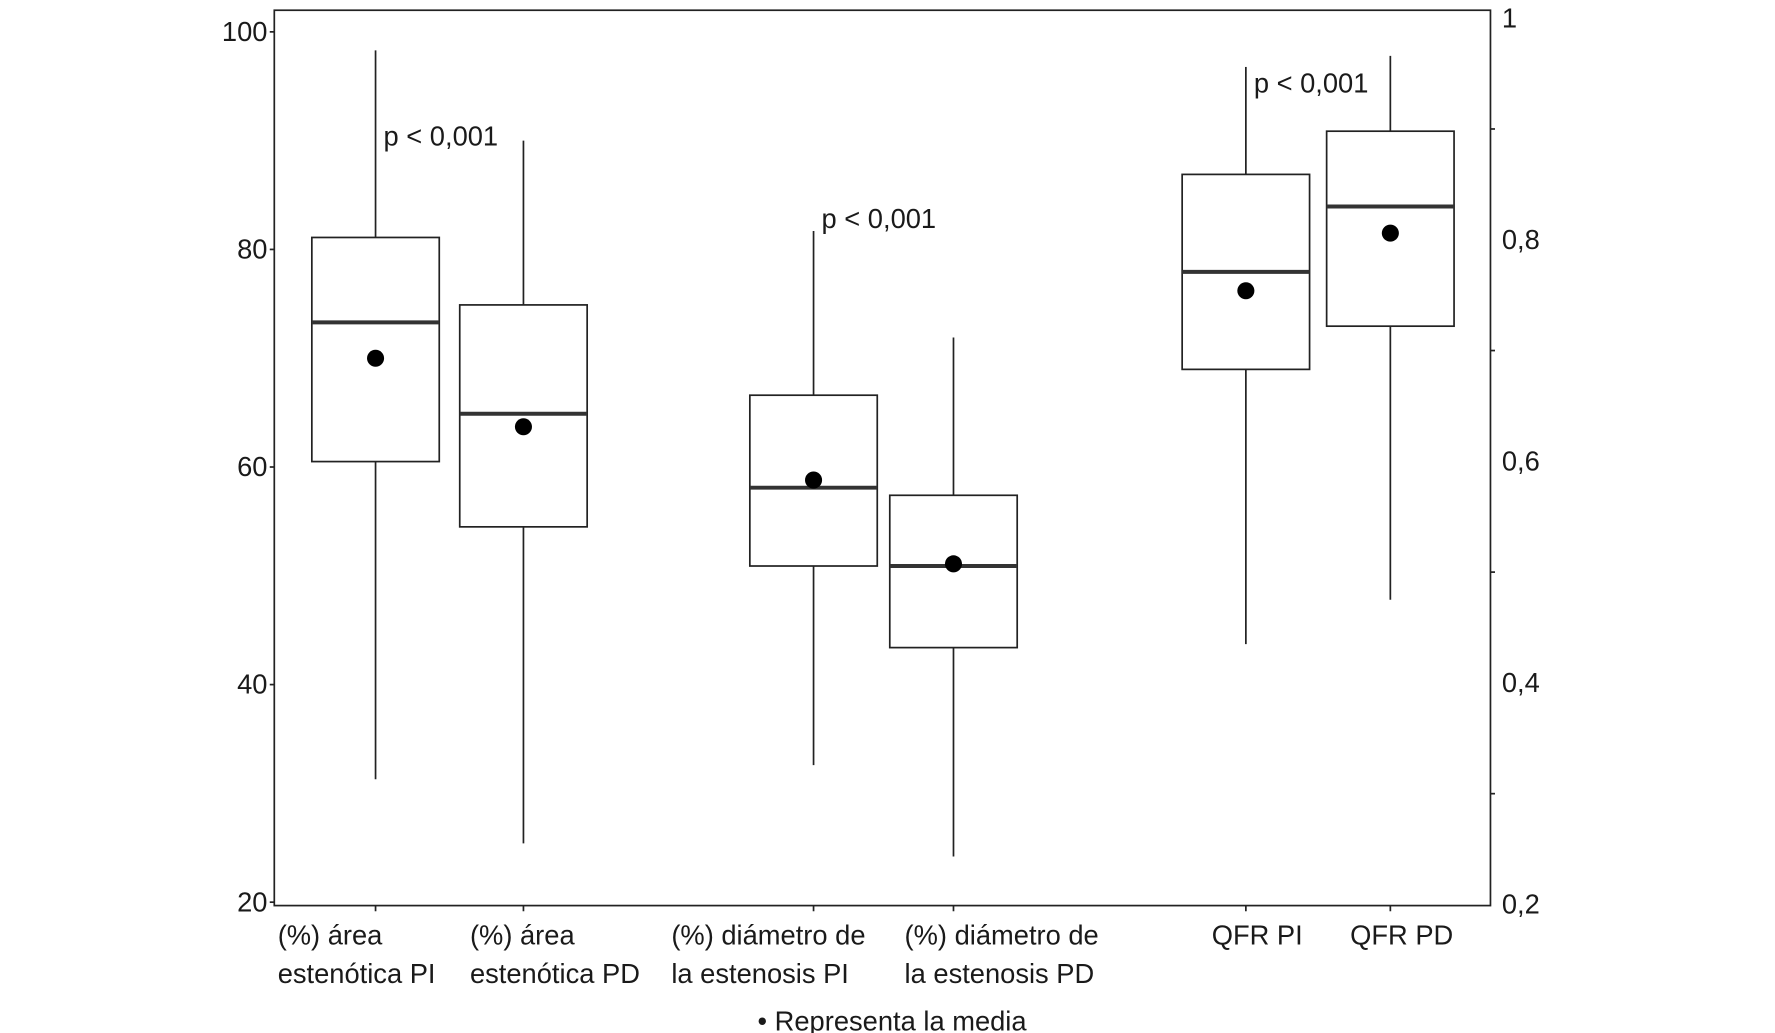 The image size is (1775, 1033). What do you see at coordinates (760, 973) in the screenshot?
I see `category-label: la estenosis PI` at bounding box center [760, 973].